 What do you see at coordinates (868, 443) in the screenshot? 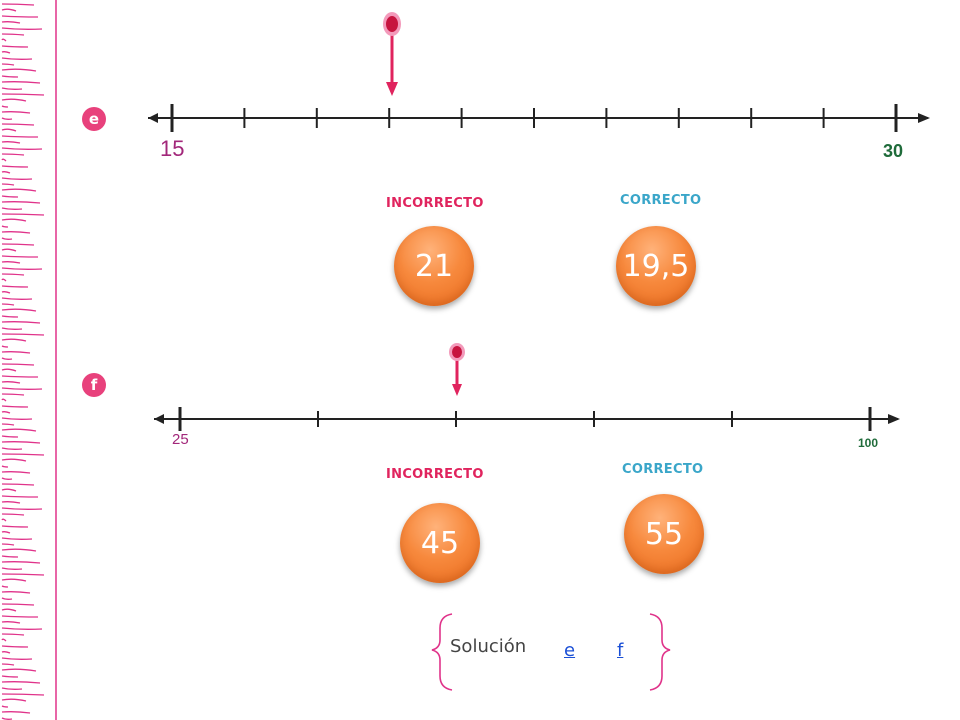
I see `line-f-end-label: 100` at bounding box center [868, 443].